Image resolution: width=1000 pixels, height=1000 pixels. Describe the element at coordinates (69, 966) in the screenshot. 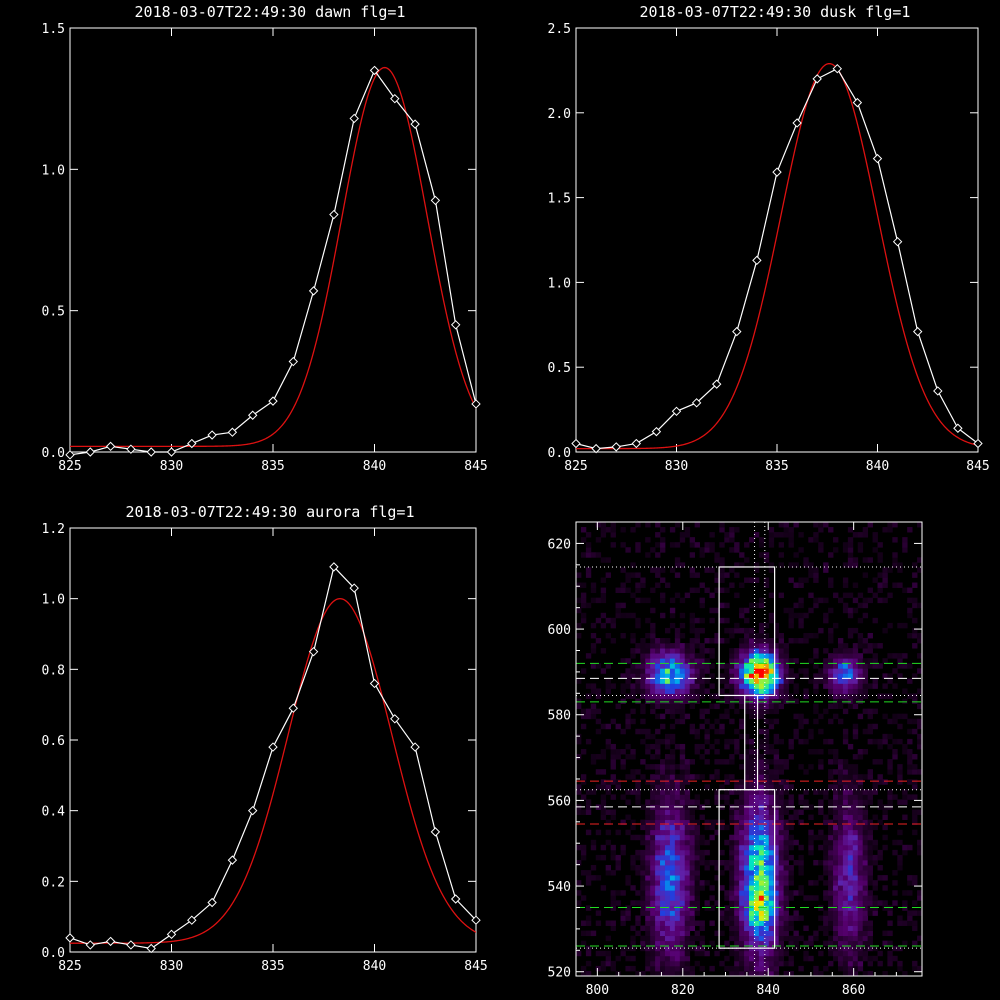

I see `aurora-x-tick-label: 825` at that location.